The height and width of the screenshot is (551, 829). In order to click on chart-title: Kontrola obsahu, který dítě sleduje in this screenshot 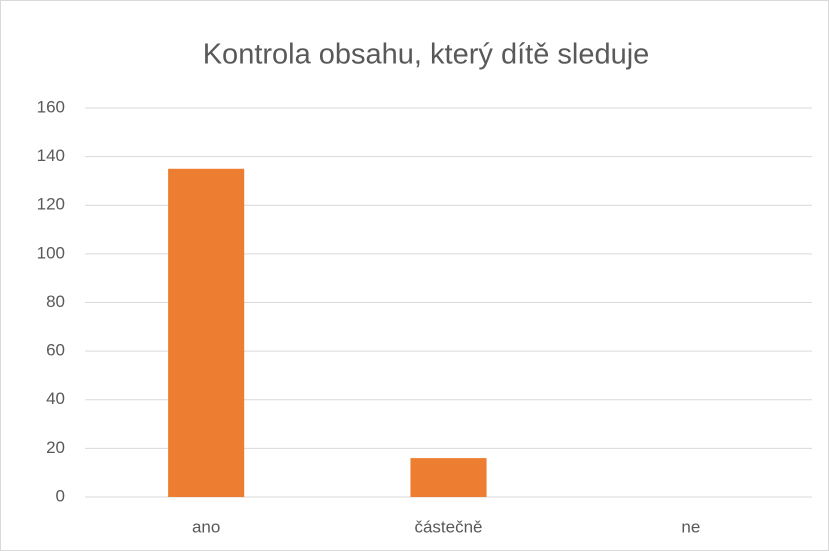, I will do `click(426, 55)`.